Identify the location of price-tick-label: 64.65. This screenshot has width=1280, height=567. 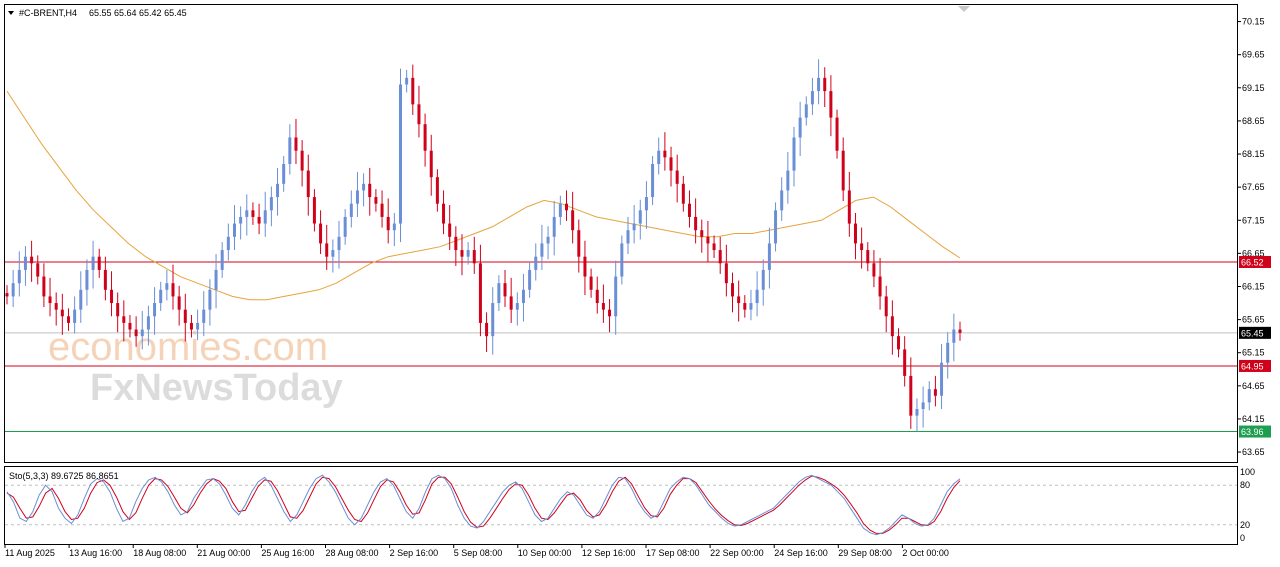
(1253, 386).